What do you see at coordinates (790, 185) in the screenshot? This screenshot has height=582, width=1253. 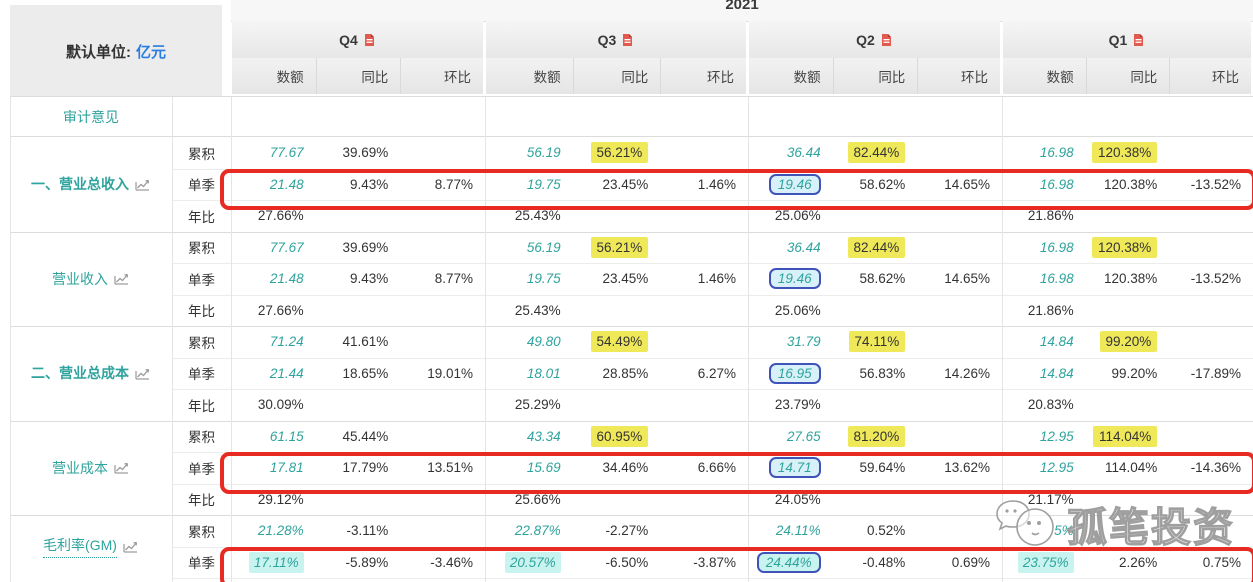 I see `value-cell: 19.46` at bounding box center [790, 185].